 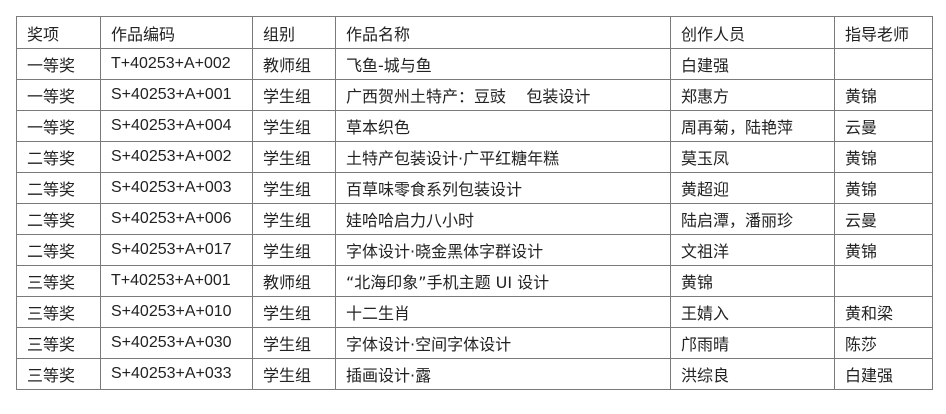 What do you see at coordinates (752, 374) in the screenshot?
I see `cell-creators: 洪综良` at bounding box center [752, 374].